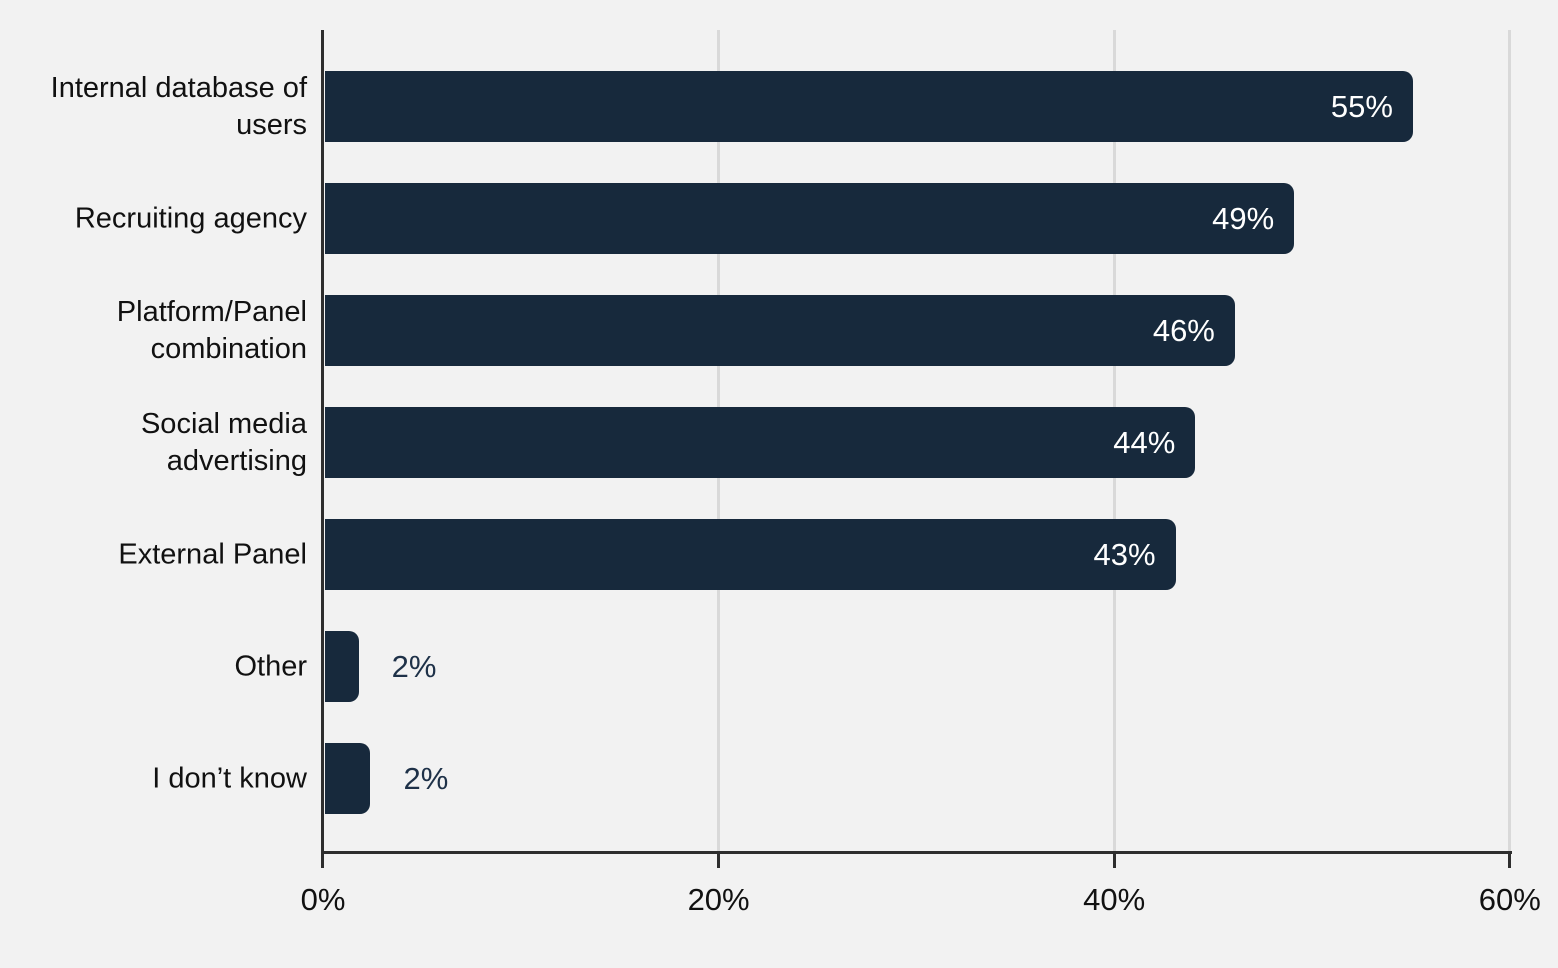  Describe the element at coordinates (211, 311) in the screenshot. I see `category-label-line: Platform/Panel` at that location.